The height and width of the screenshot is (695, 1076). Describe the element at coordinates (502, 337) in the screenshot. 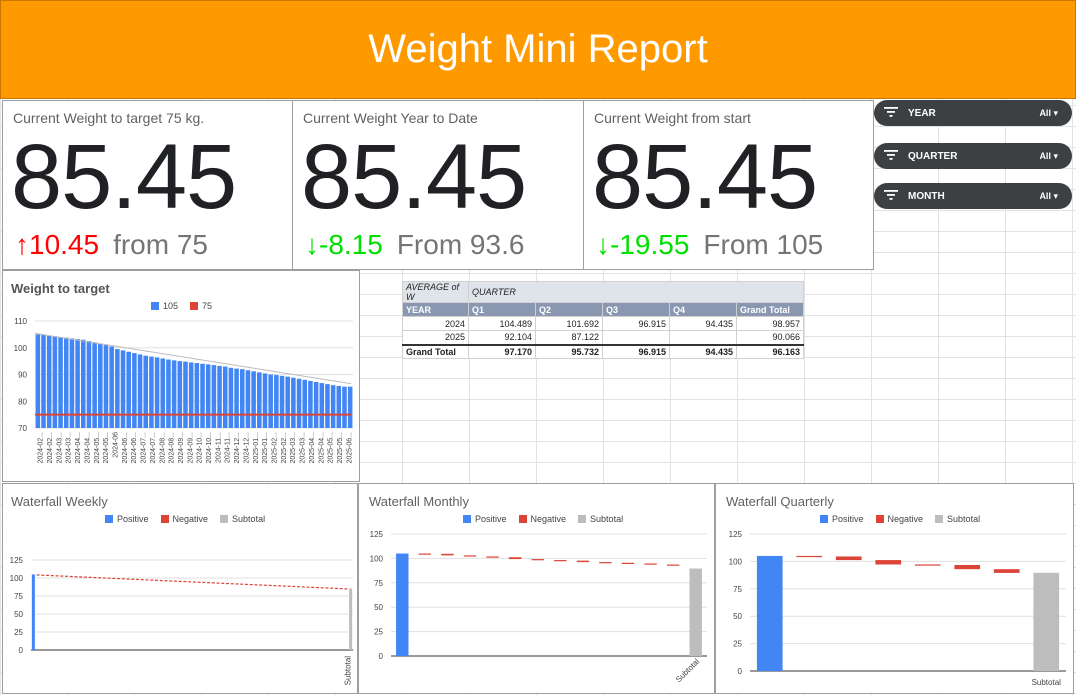

I see `pivot-cell: 92.104` at that location.